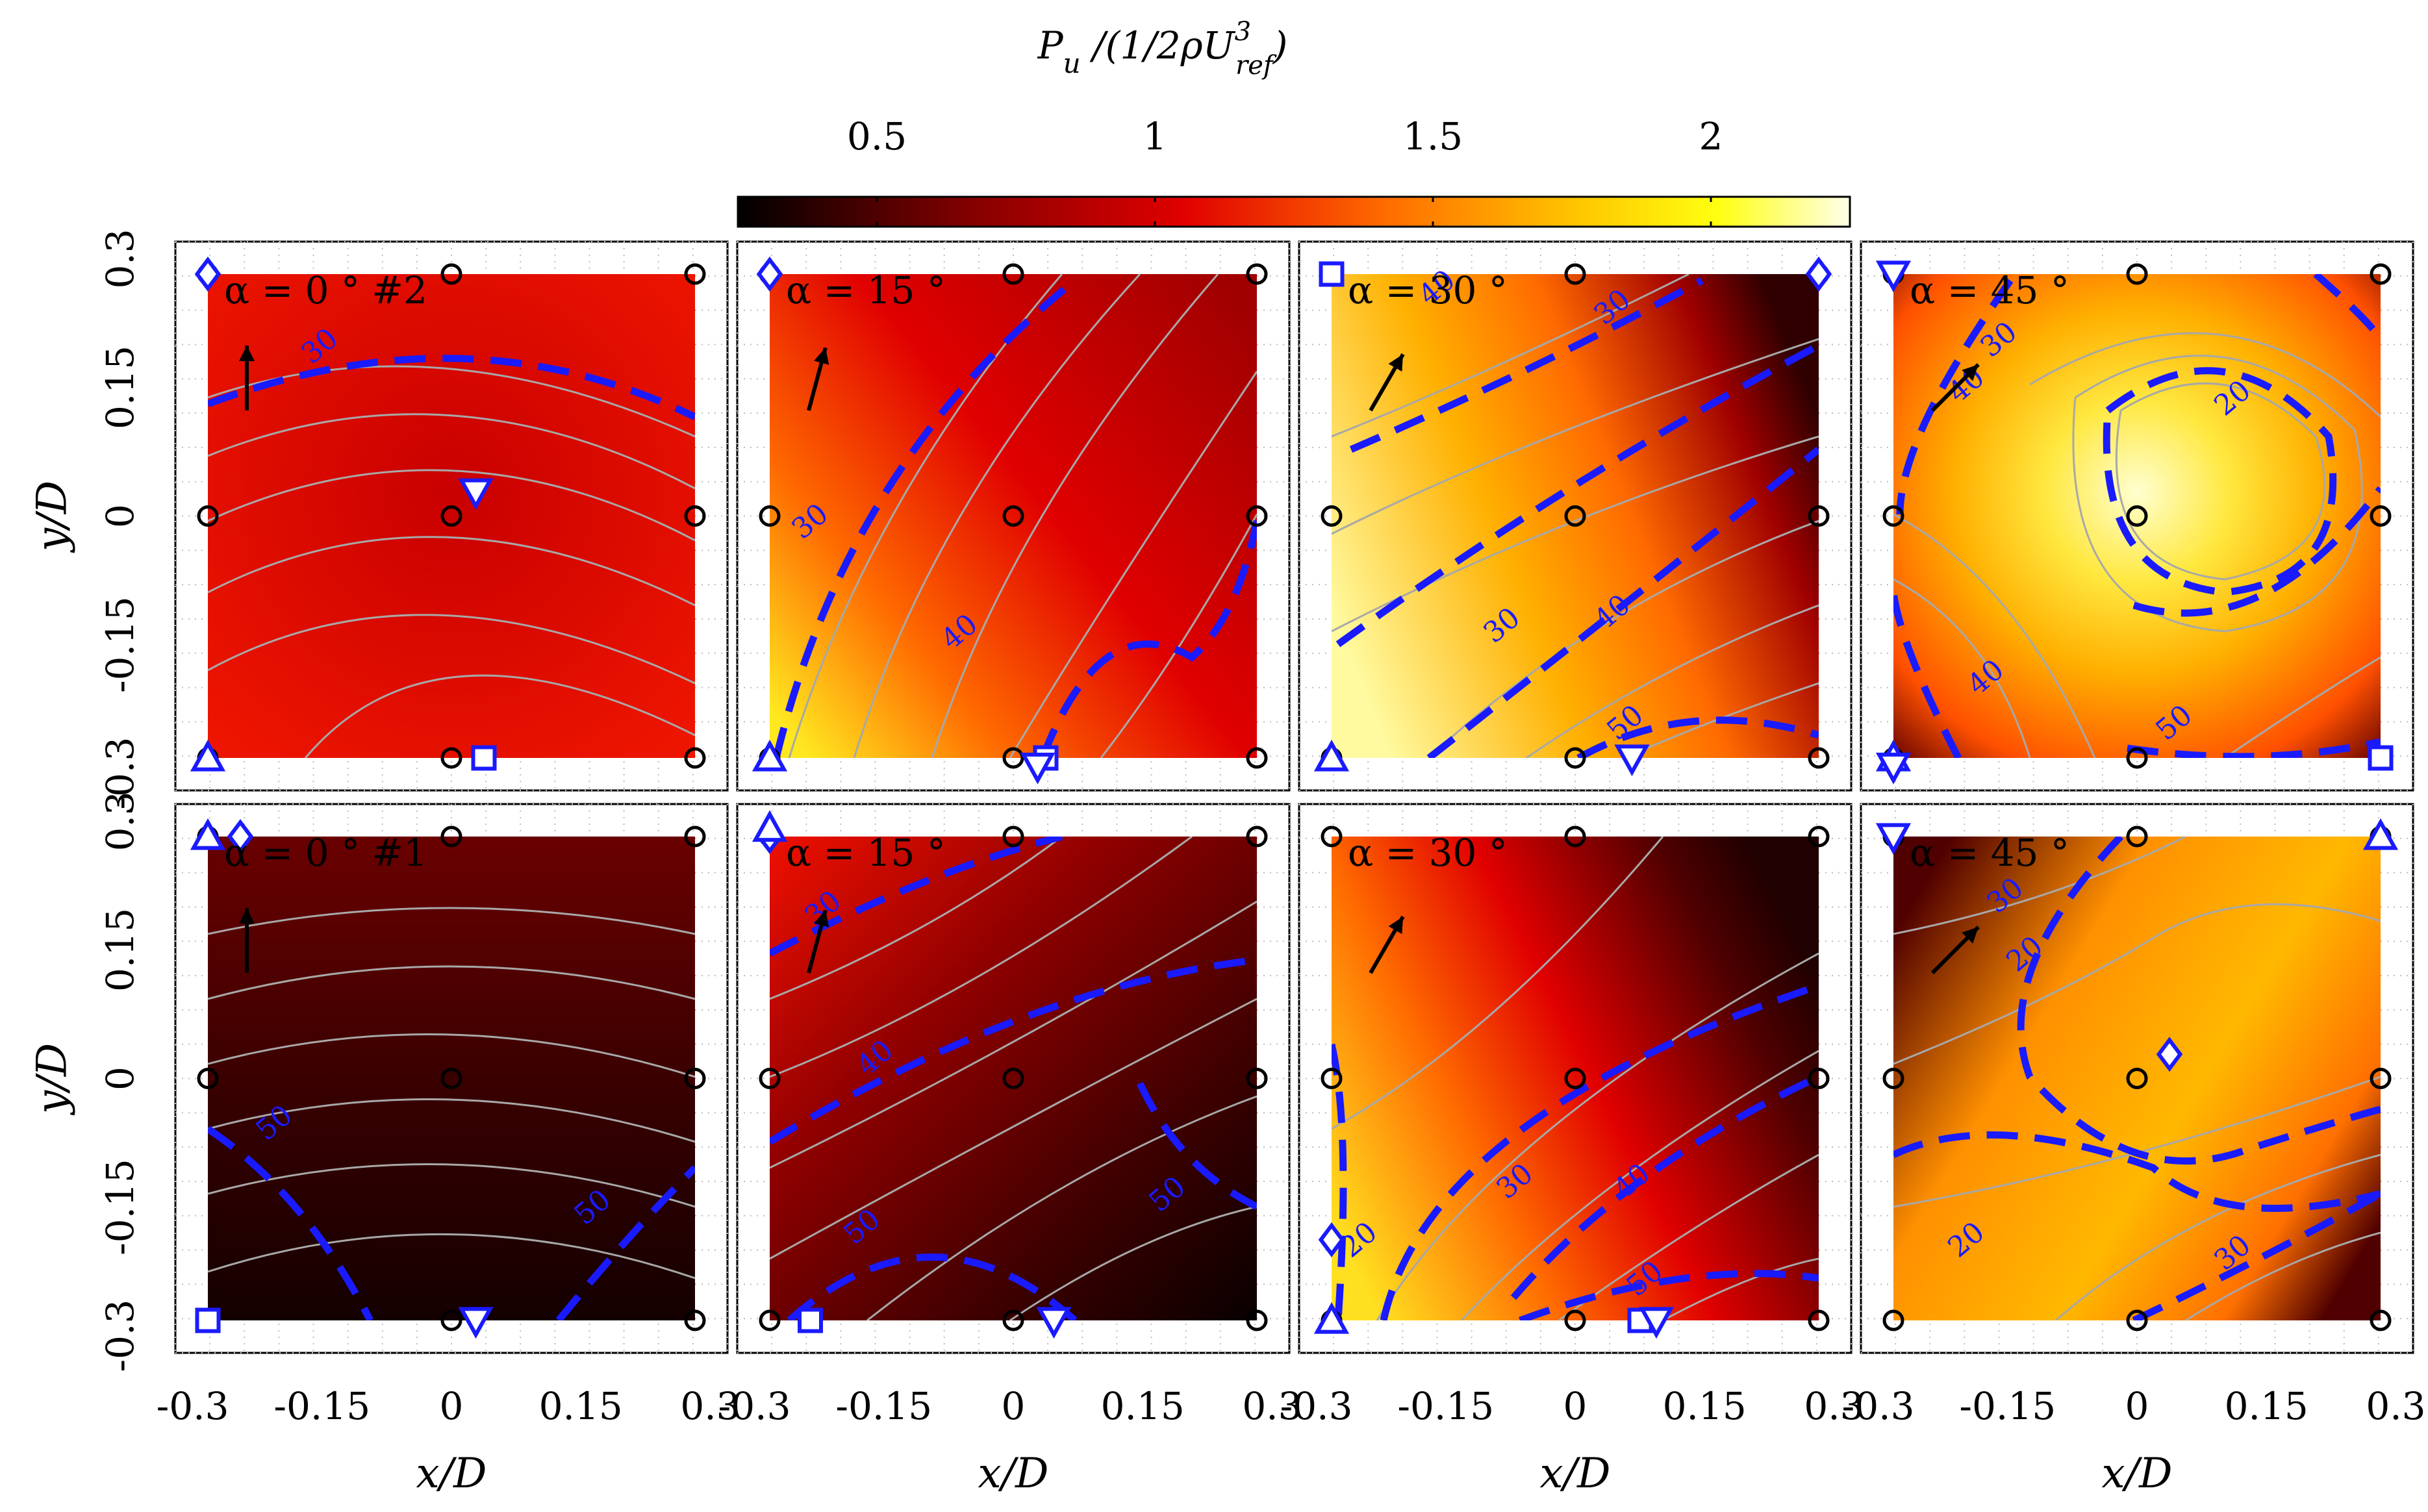 The image size is (2428, 1512). Describe the element at coordinates (754, 1406) in the screenshot. I see `x-tick-label: -0.3` at that location.